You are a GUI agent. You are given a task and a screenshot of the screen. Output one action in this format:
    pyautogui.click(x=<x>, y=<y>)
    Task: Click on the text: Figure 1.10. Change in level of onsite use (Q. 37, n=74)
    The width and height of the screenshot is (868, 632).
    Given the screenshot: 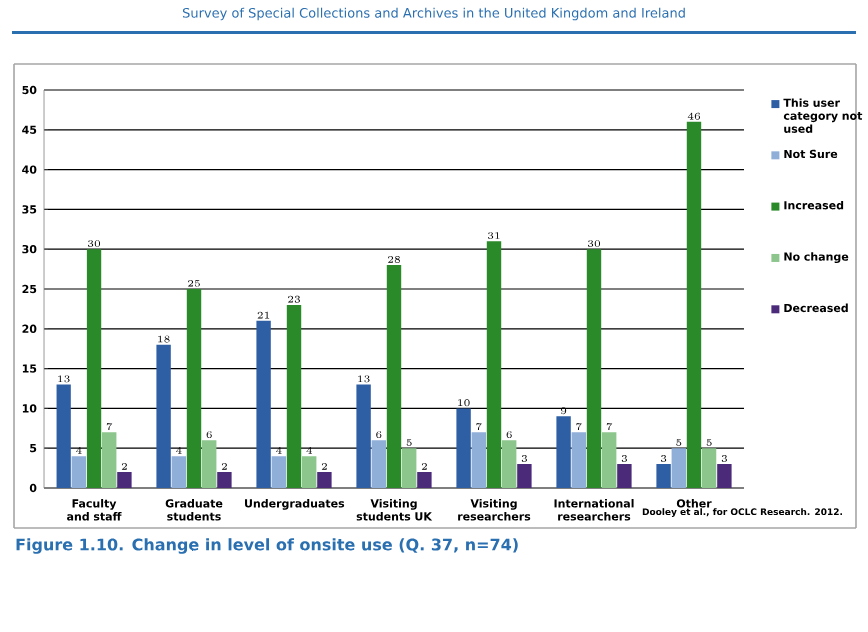 What is the action you would take?
    pyautogui.click(x=267, y=546)
    